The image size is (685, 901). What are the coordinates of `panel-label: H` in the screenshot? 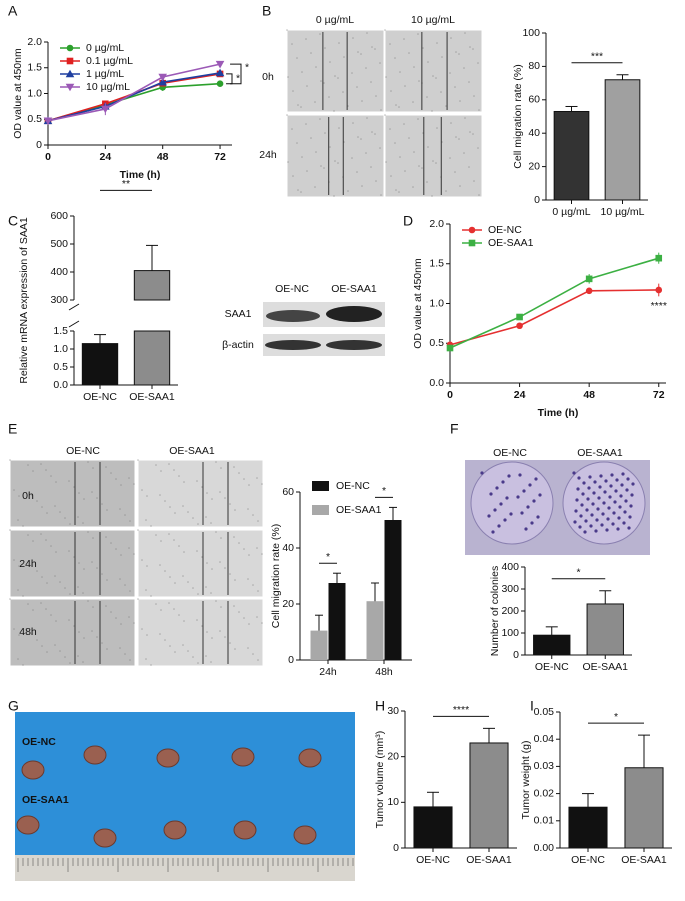 It's located at (380, 706).